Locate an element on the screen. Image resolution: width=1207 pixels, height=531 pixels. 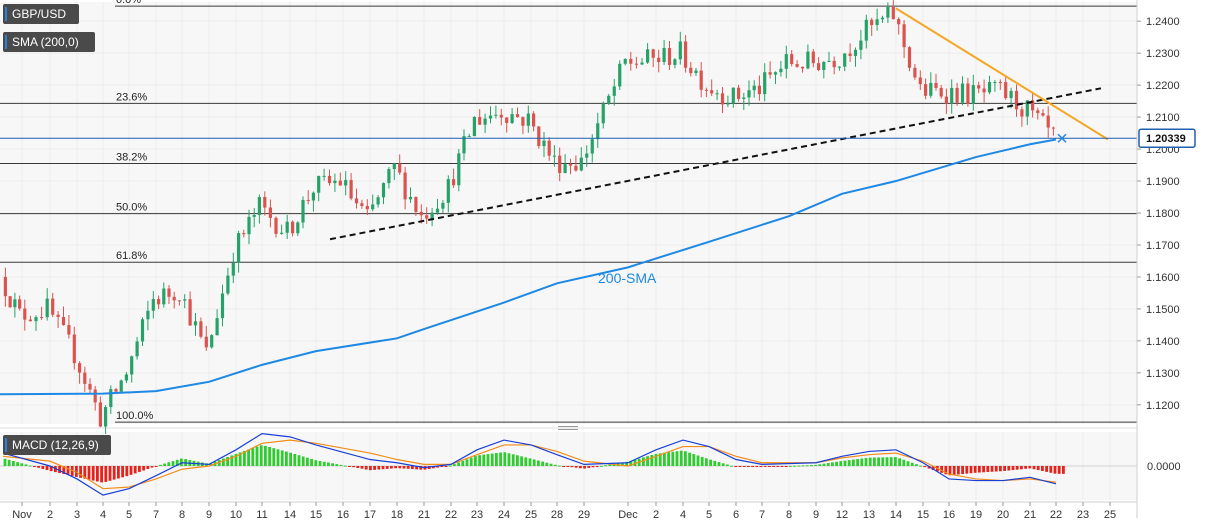
x-axis-tick-label: 7 is located at coordinates (762, 515).